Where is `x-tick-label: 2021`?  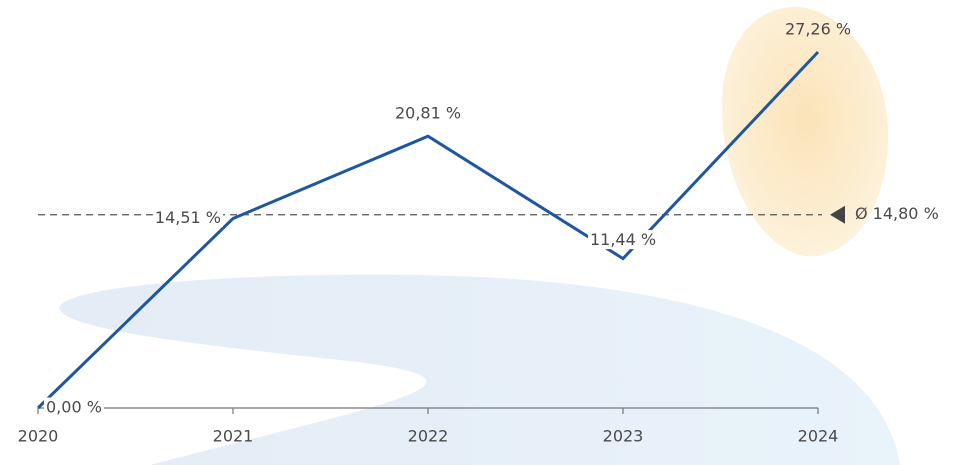
x-tick-label: 2021 is located at coordinates (233, 436).